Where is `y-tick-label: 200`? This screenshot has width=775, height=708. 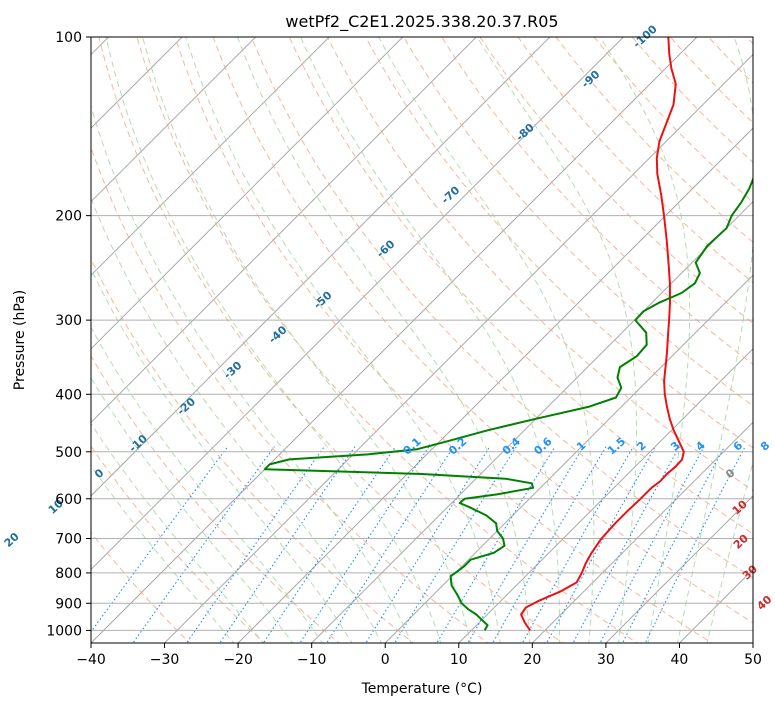
y-tick-label: 200 is located at coordinates (68, 217).